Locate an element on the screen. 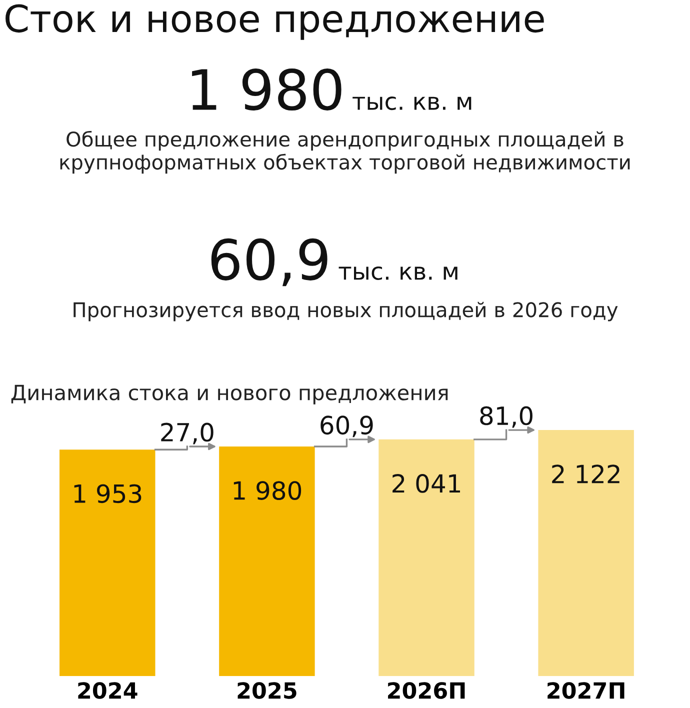 The image size is (690, 708). annotation: 27,0 is located at coordinates (187, 433).